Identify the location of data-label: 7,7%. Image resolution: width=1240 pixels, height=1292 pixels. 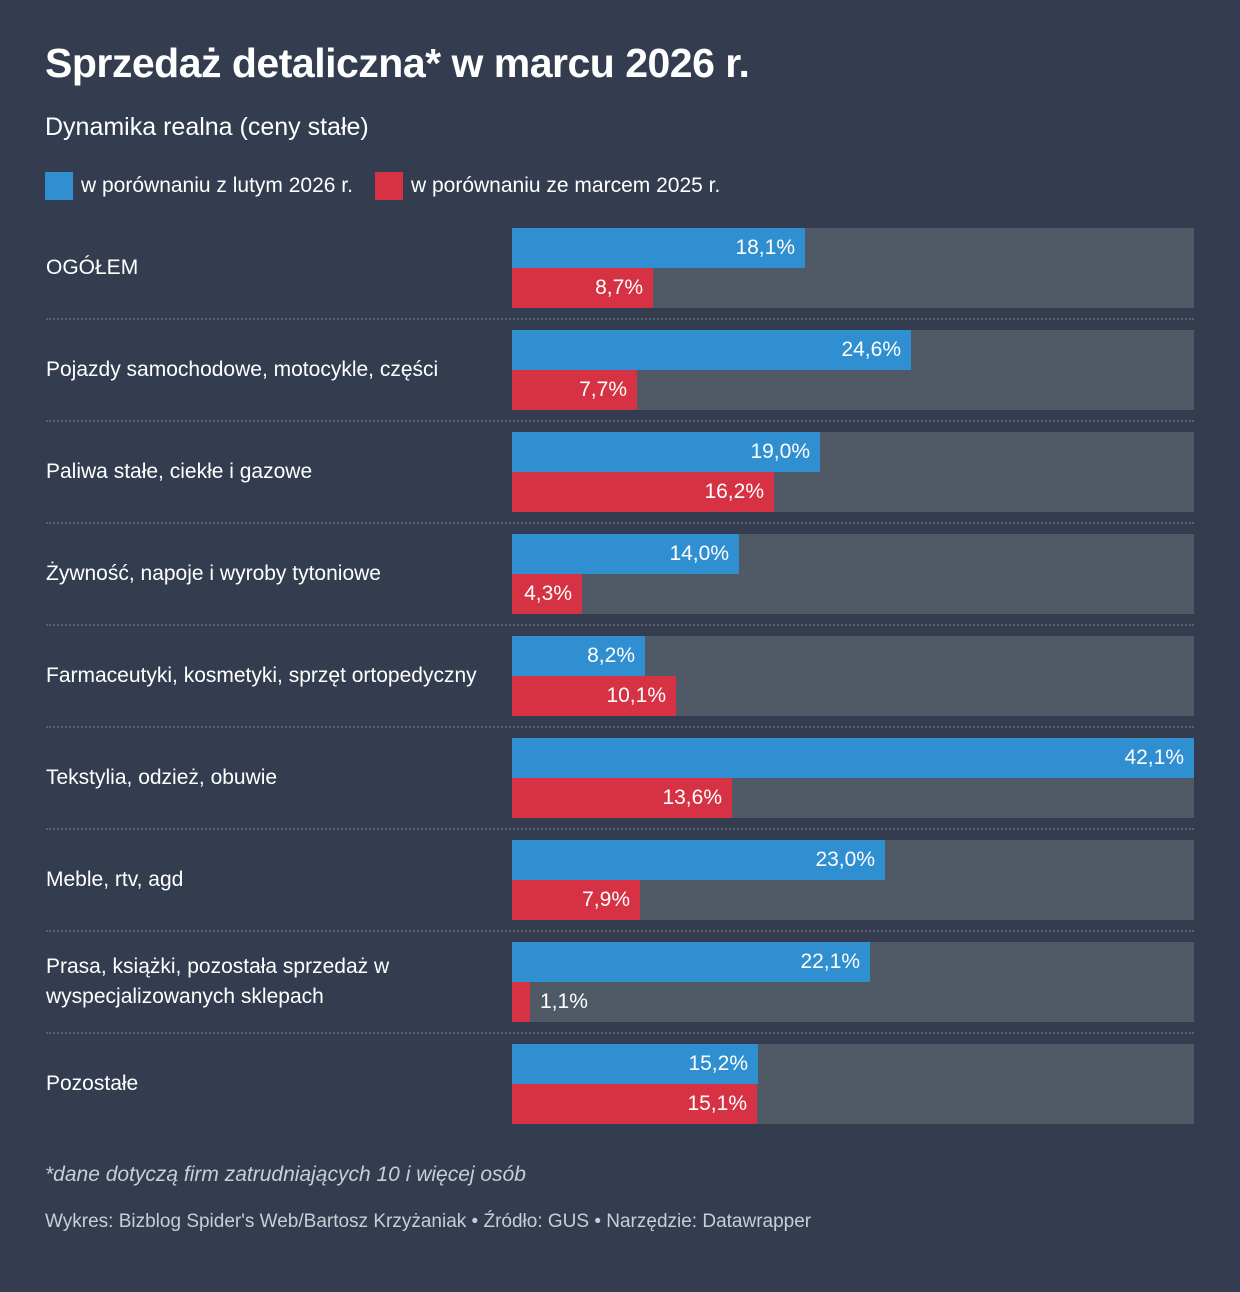
(603, 389).